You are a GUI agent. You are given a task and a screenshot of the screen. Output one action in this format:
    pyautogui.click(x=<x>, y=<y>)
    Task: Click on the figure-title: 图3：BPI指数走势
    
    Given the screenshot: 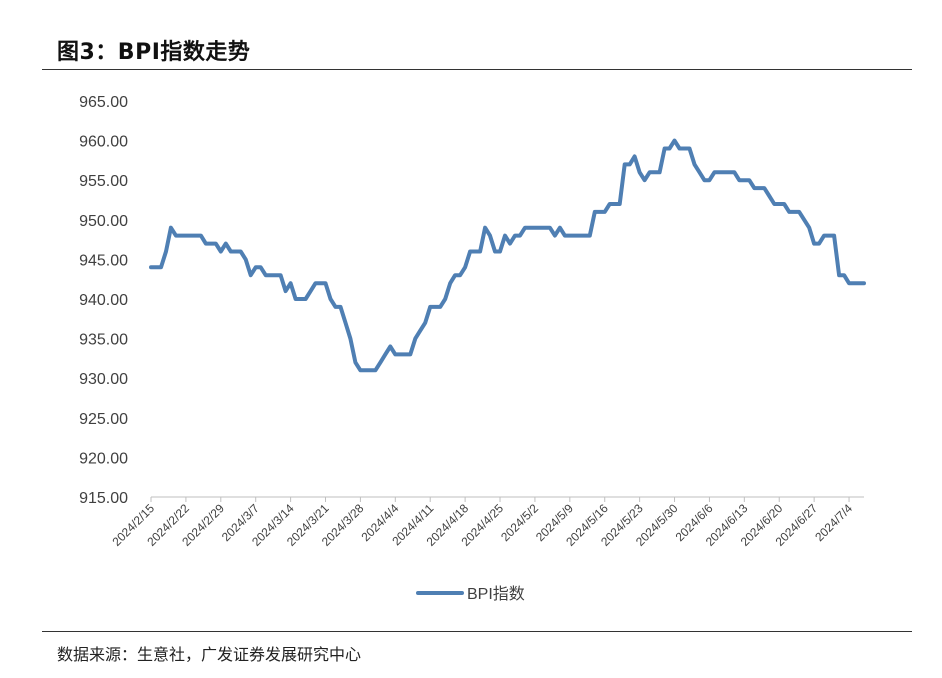 What is the action you would take?
    pyautogui.click(x=154, y=52)
    